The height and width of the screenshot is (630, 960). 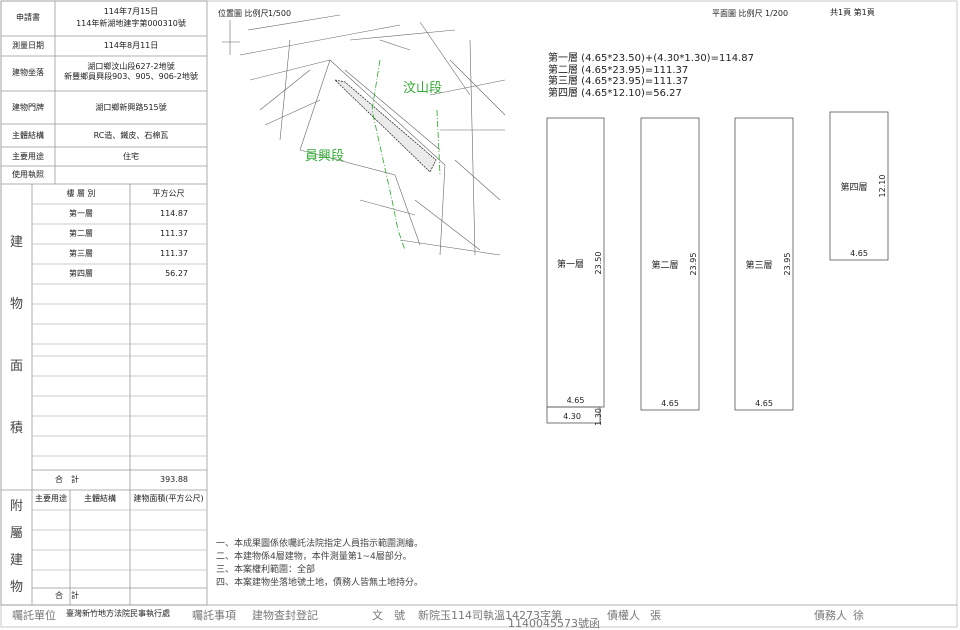 What do you see at coordinates (100, 498) in the screenshot?
I see `column-header: 主體結構` at bounding box center [100, 498].